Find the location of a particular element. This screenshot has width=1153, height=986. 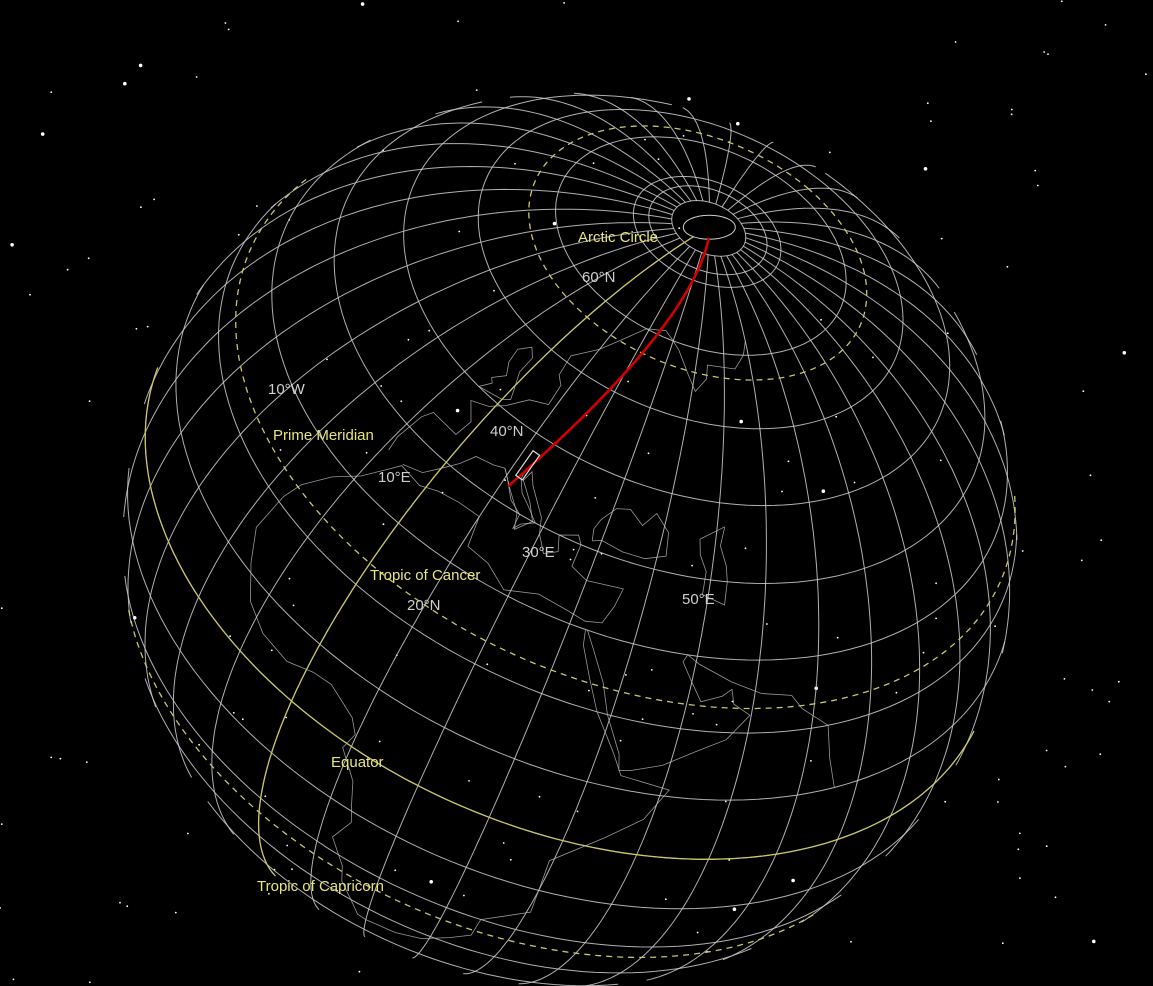

aircraft-marker-icon is located at coordinates (527, 465).